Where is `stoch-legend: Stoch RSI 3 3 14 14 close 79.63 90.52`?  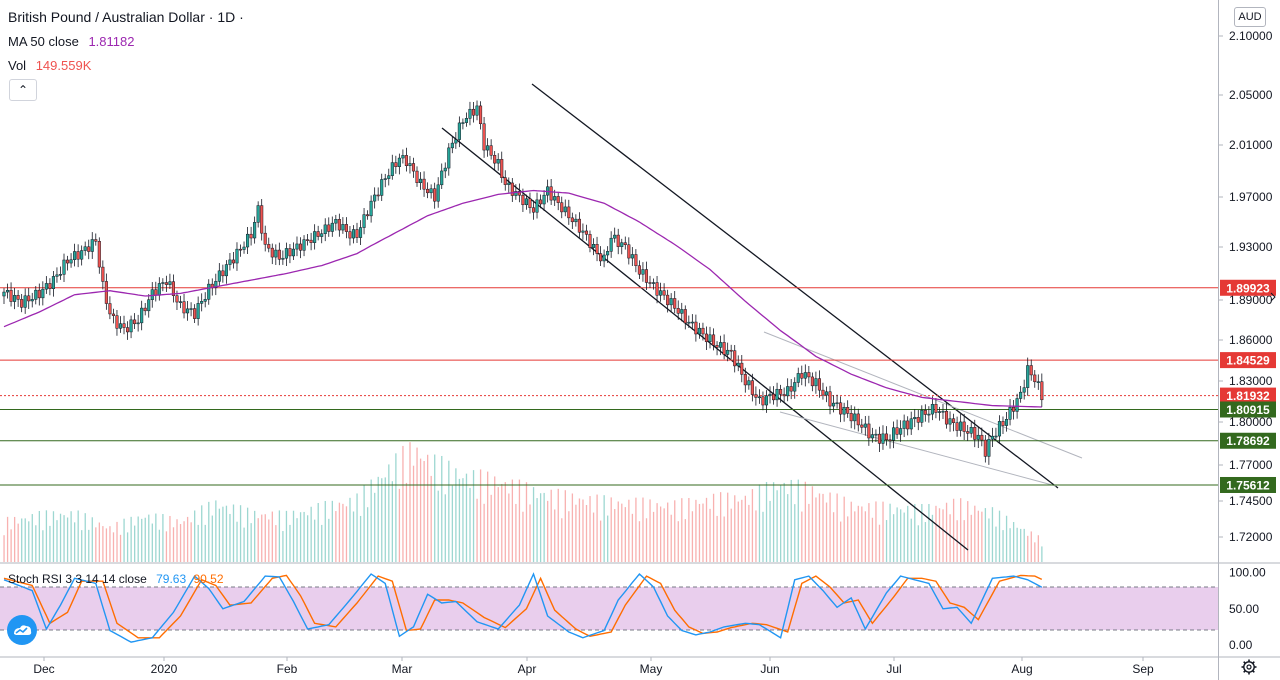 stoch-legend: Stoch RSI 3 3 14 14 close 79.63 90.52 is located at coordinates (116, 579).